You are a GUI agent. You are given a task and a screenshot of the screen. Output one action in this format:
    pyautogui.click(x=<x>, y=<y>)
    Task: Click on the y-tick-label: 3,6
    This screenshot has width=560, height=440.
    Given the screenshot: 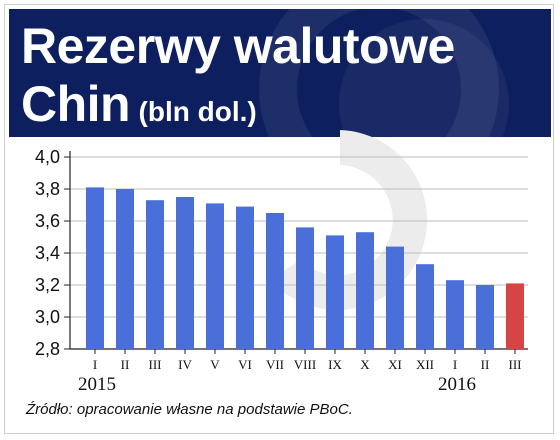 What is the action you would take?
    pyautogui.click(x=47, y=221)
    